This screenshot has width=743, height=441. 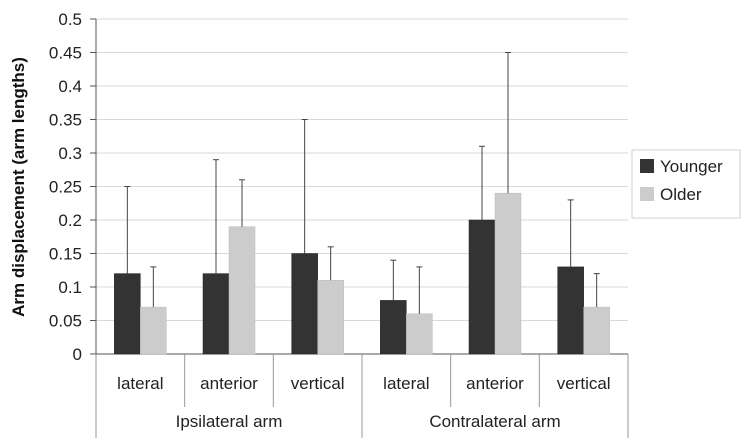 I want to click on y-tick-label: 0.05, so click(x=65, y=321).